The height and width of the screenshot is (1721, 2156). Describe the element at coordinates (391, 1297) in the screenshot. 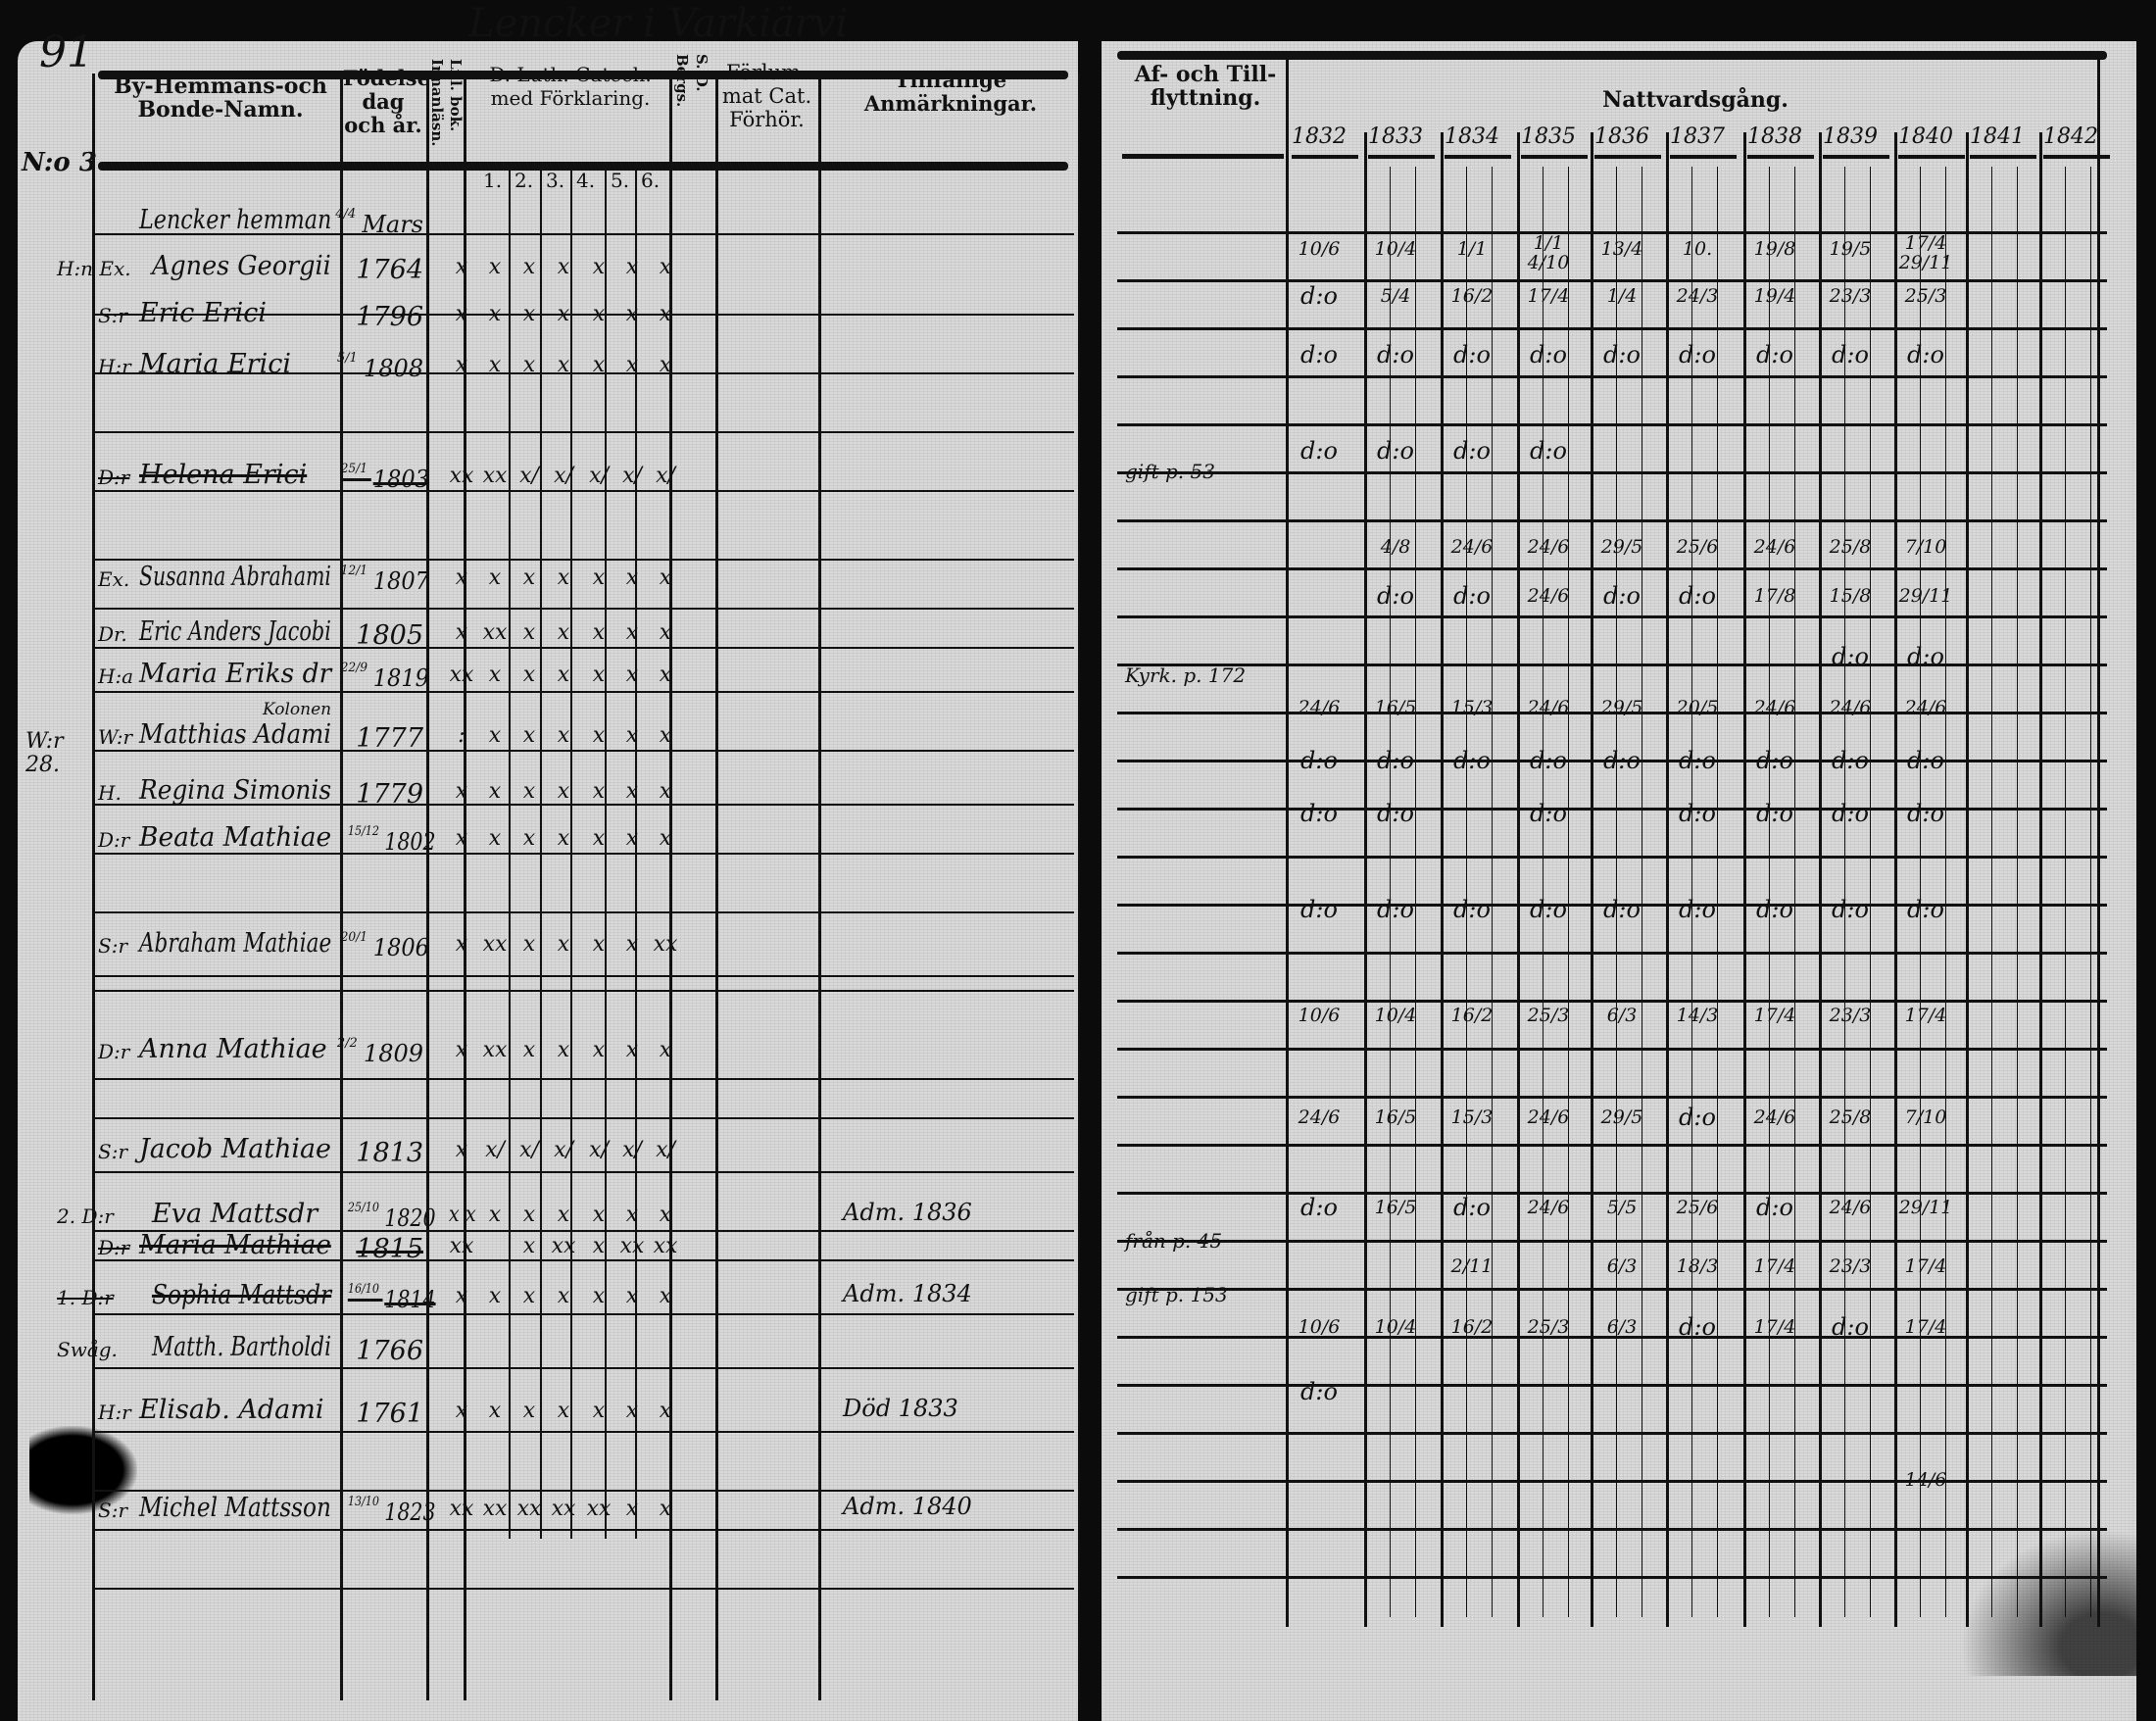

I see `entry-birth: 16/10 1814` at that location.